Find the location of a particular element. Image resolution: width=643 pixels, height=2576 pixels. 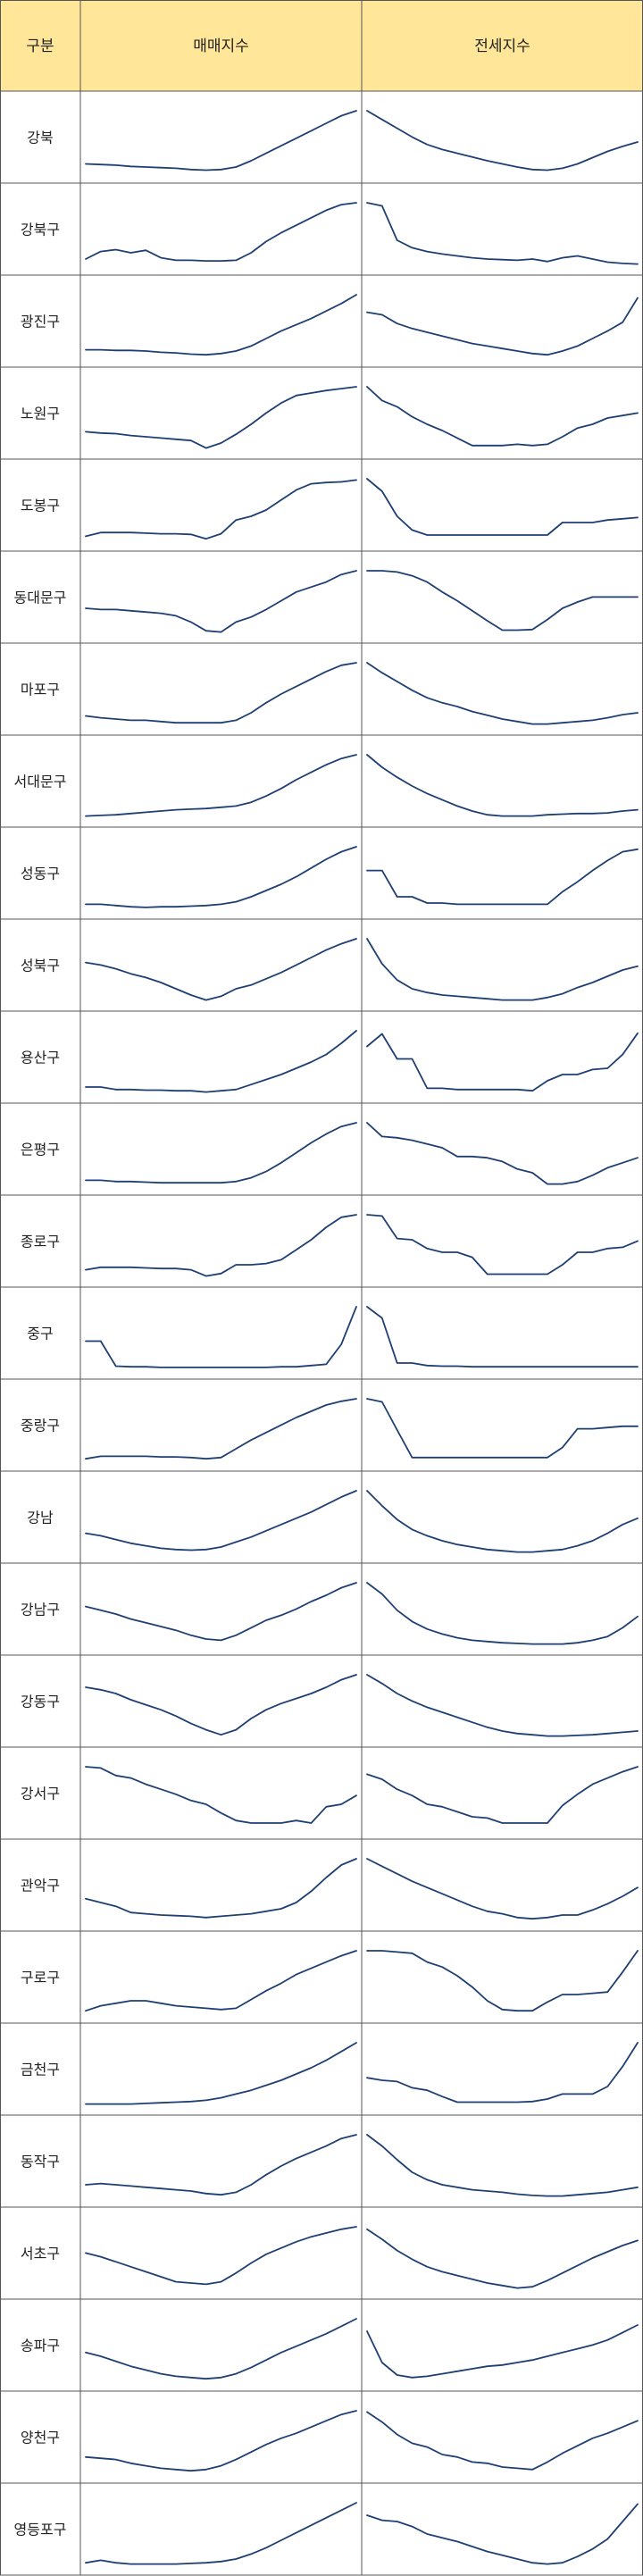

row-label: 금천구 is located at coordinates (40, 2070).